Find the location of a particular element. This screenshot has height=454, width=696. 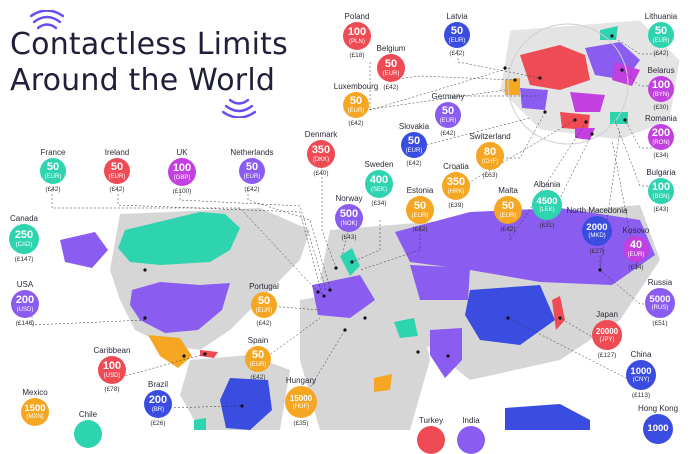

currency-code: (BYN) is located at coordinates (661, 95).